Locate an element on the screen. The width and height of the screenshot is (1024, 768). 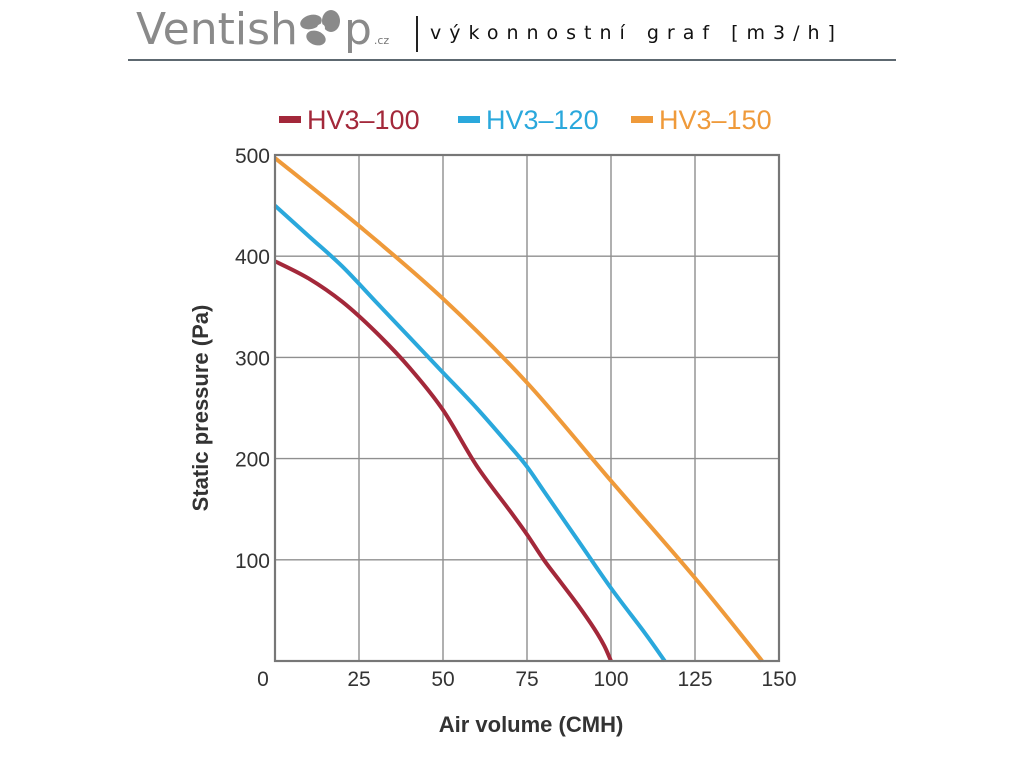
fan-icon is located at coordinates (320, 28).